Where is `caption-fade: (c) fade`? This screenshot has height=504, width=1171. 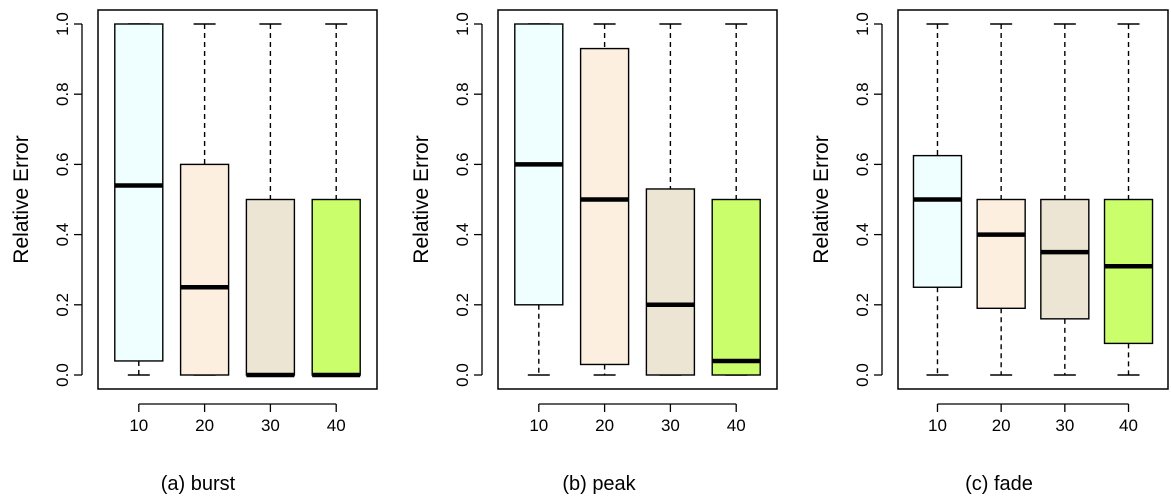 caption-fade: (c) fade is located at coordinates (999, 484).